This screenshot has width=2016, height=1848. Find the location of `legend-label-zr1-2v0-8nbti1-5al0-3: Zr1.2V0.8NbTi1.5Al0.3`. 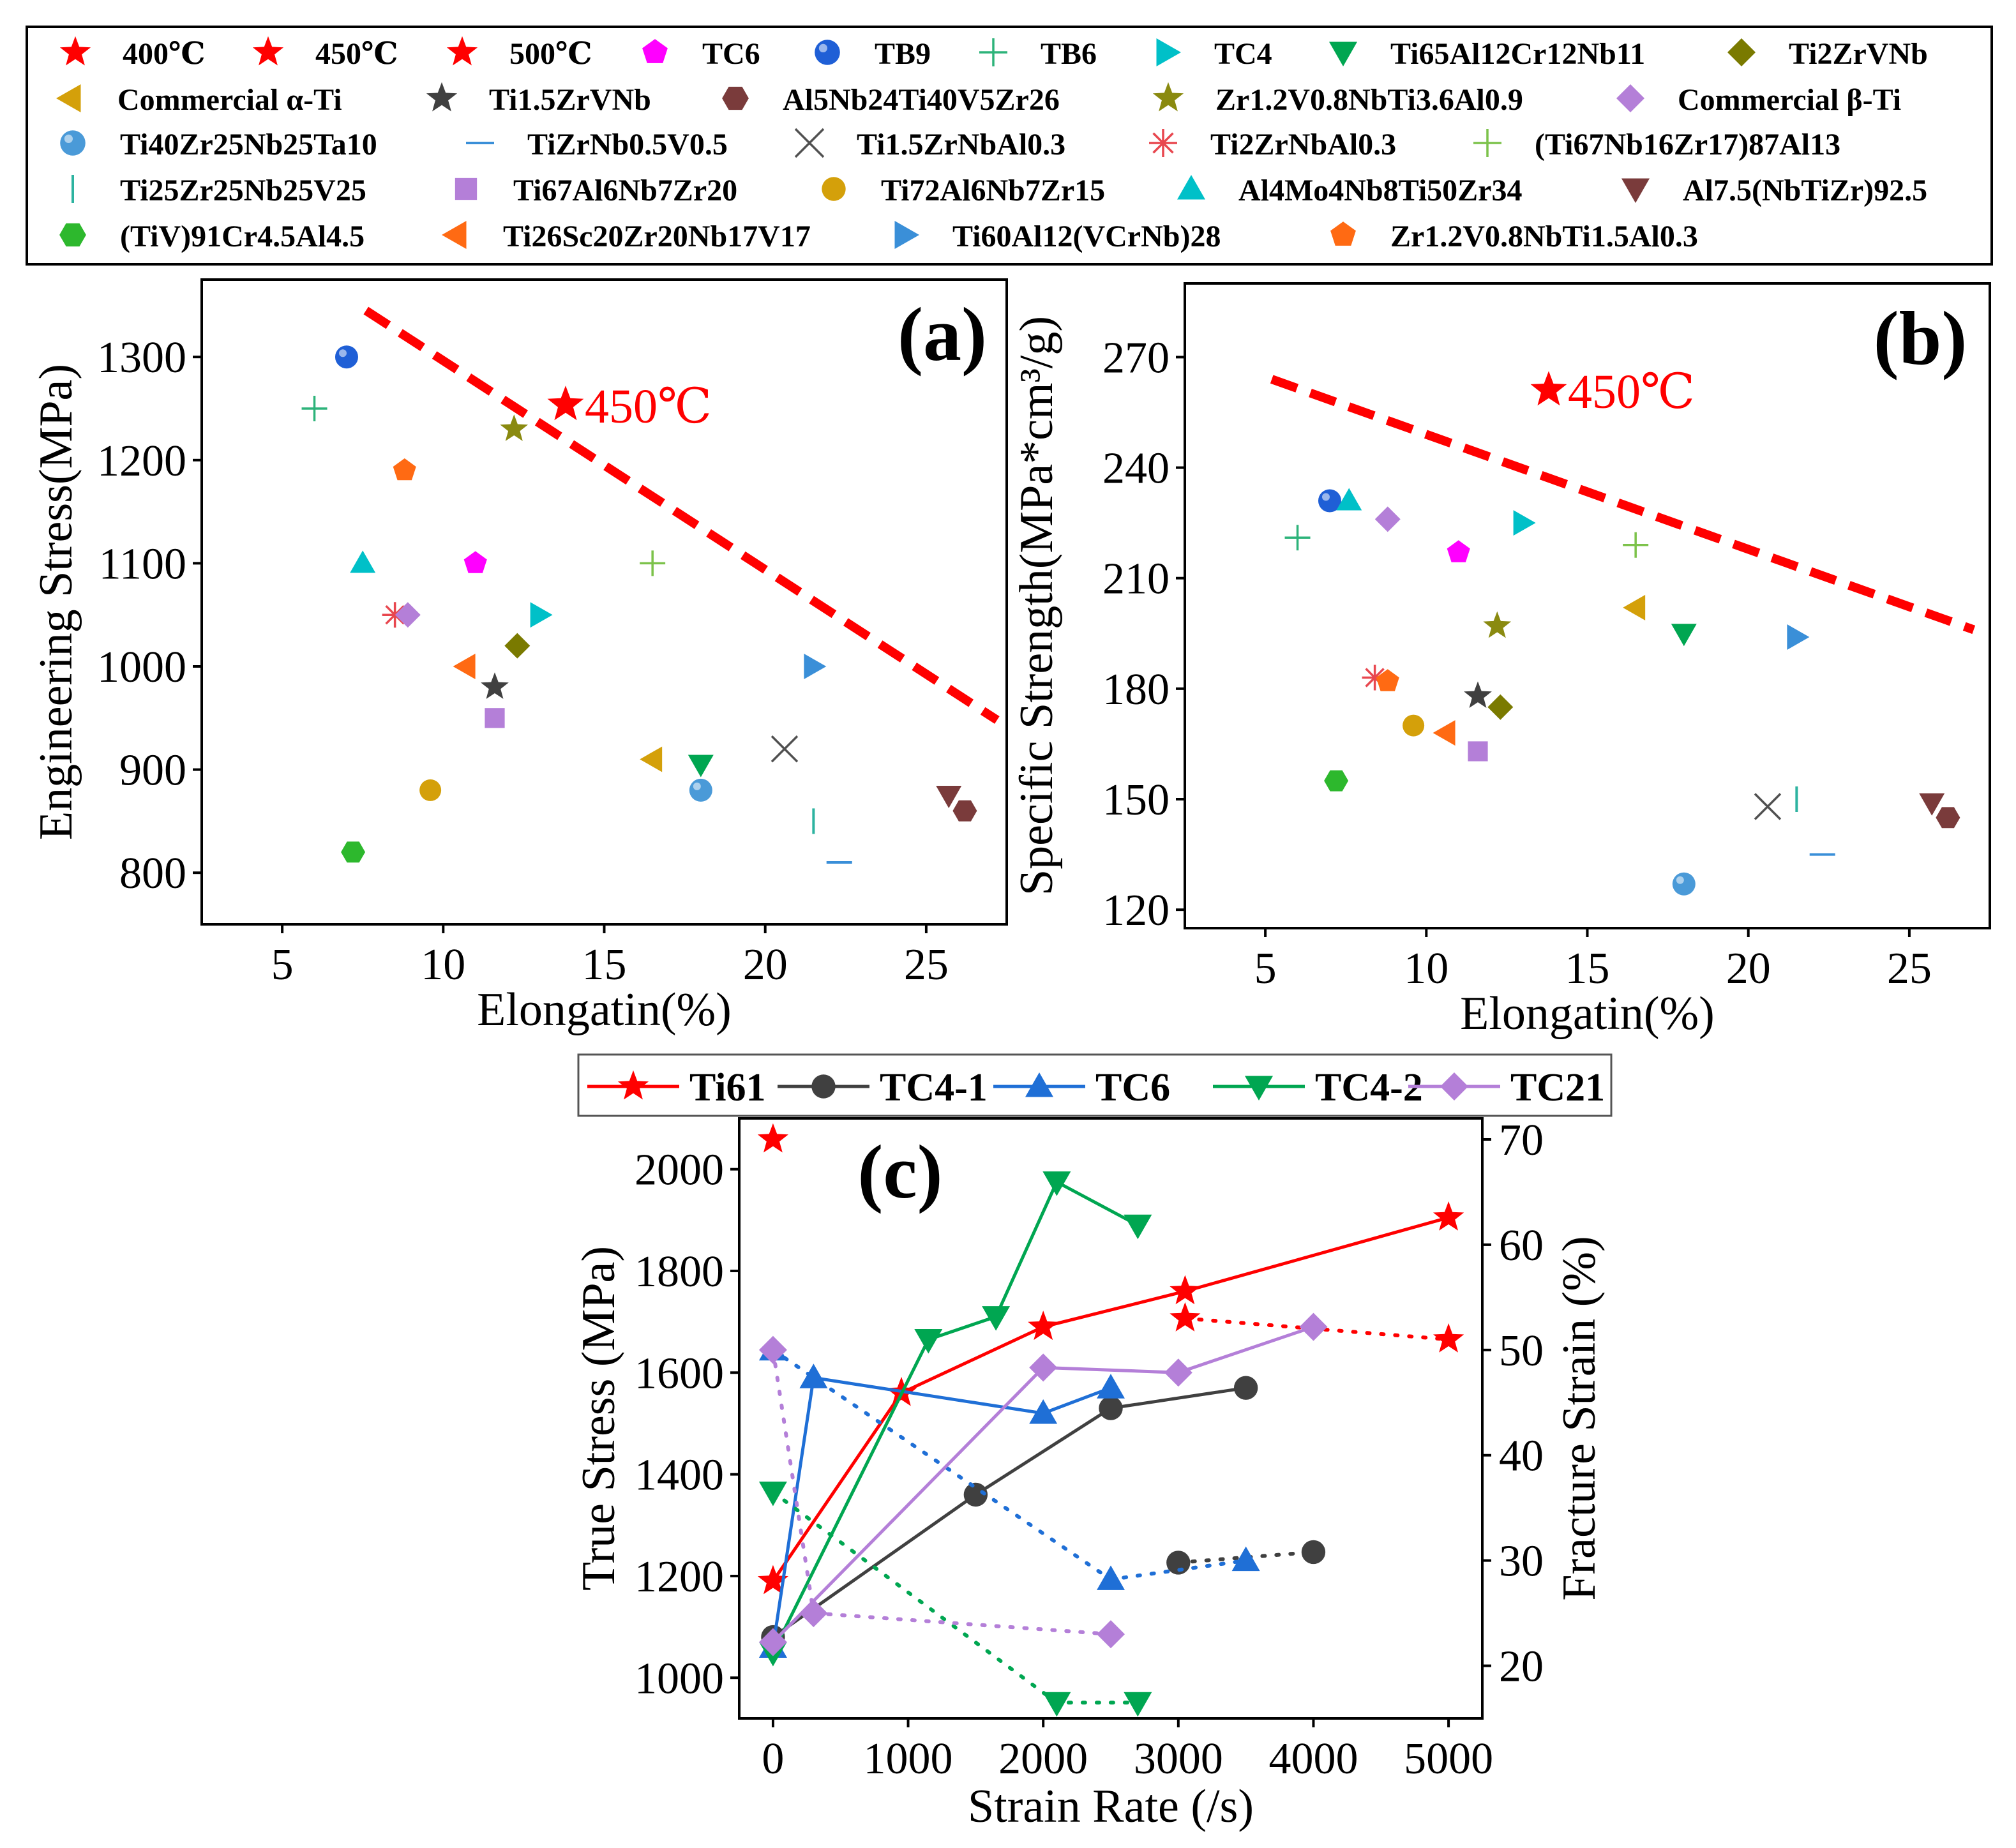

legend-label-zr1-2v0-8nbti1-5al0-3: Zr1.2V0.8NbTi1.5Al0.3 is located at coordinates (1544, 236).